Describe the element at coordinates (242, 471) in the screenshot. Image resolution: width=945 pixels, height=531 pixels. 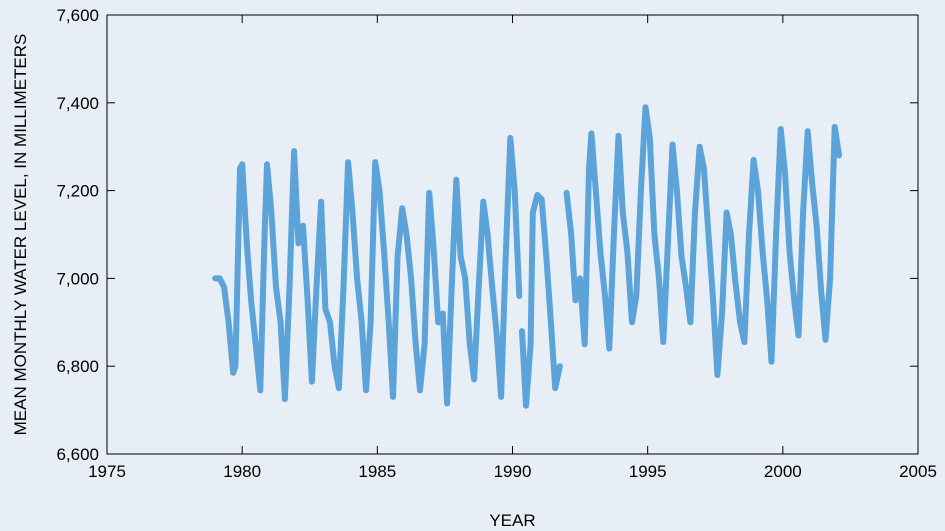
I see `x-tick-label: 1980` at that location.